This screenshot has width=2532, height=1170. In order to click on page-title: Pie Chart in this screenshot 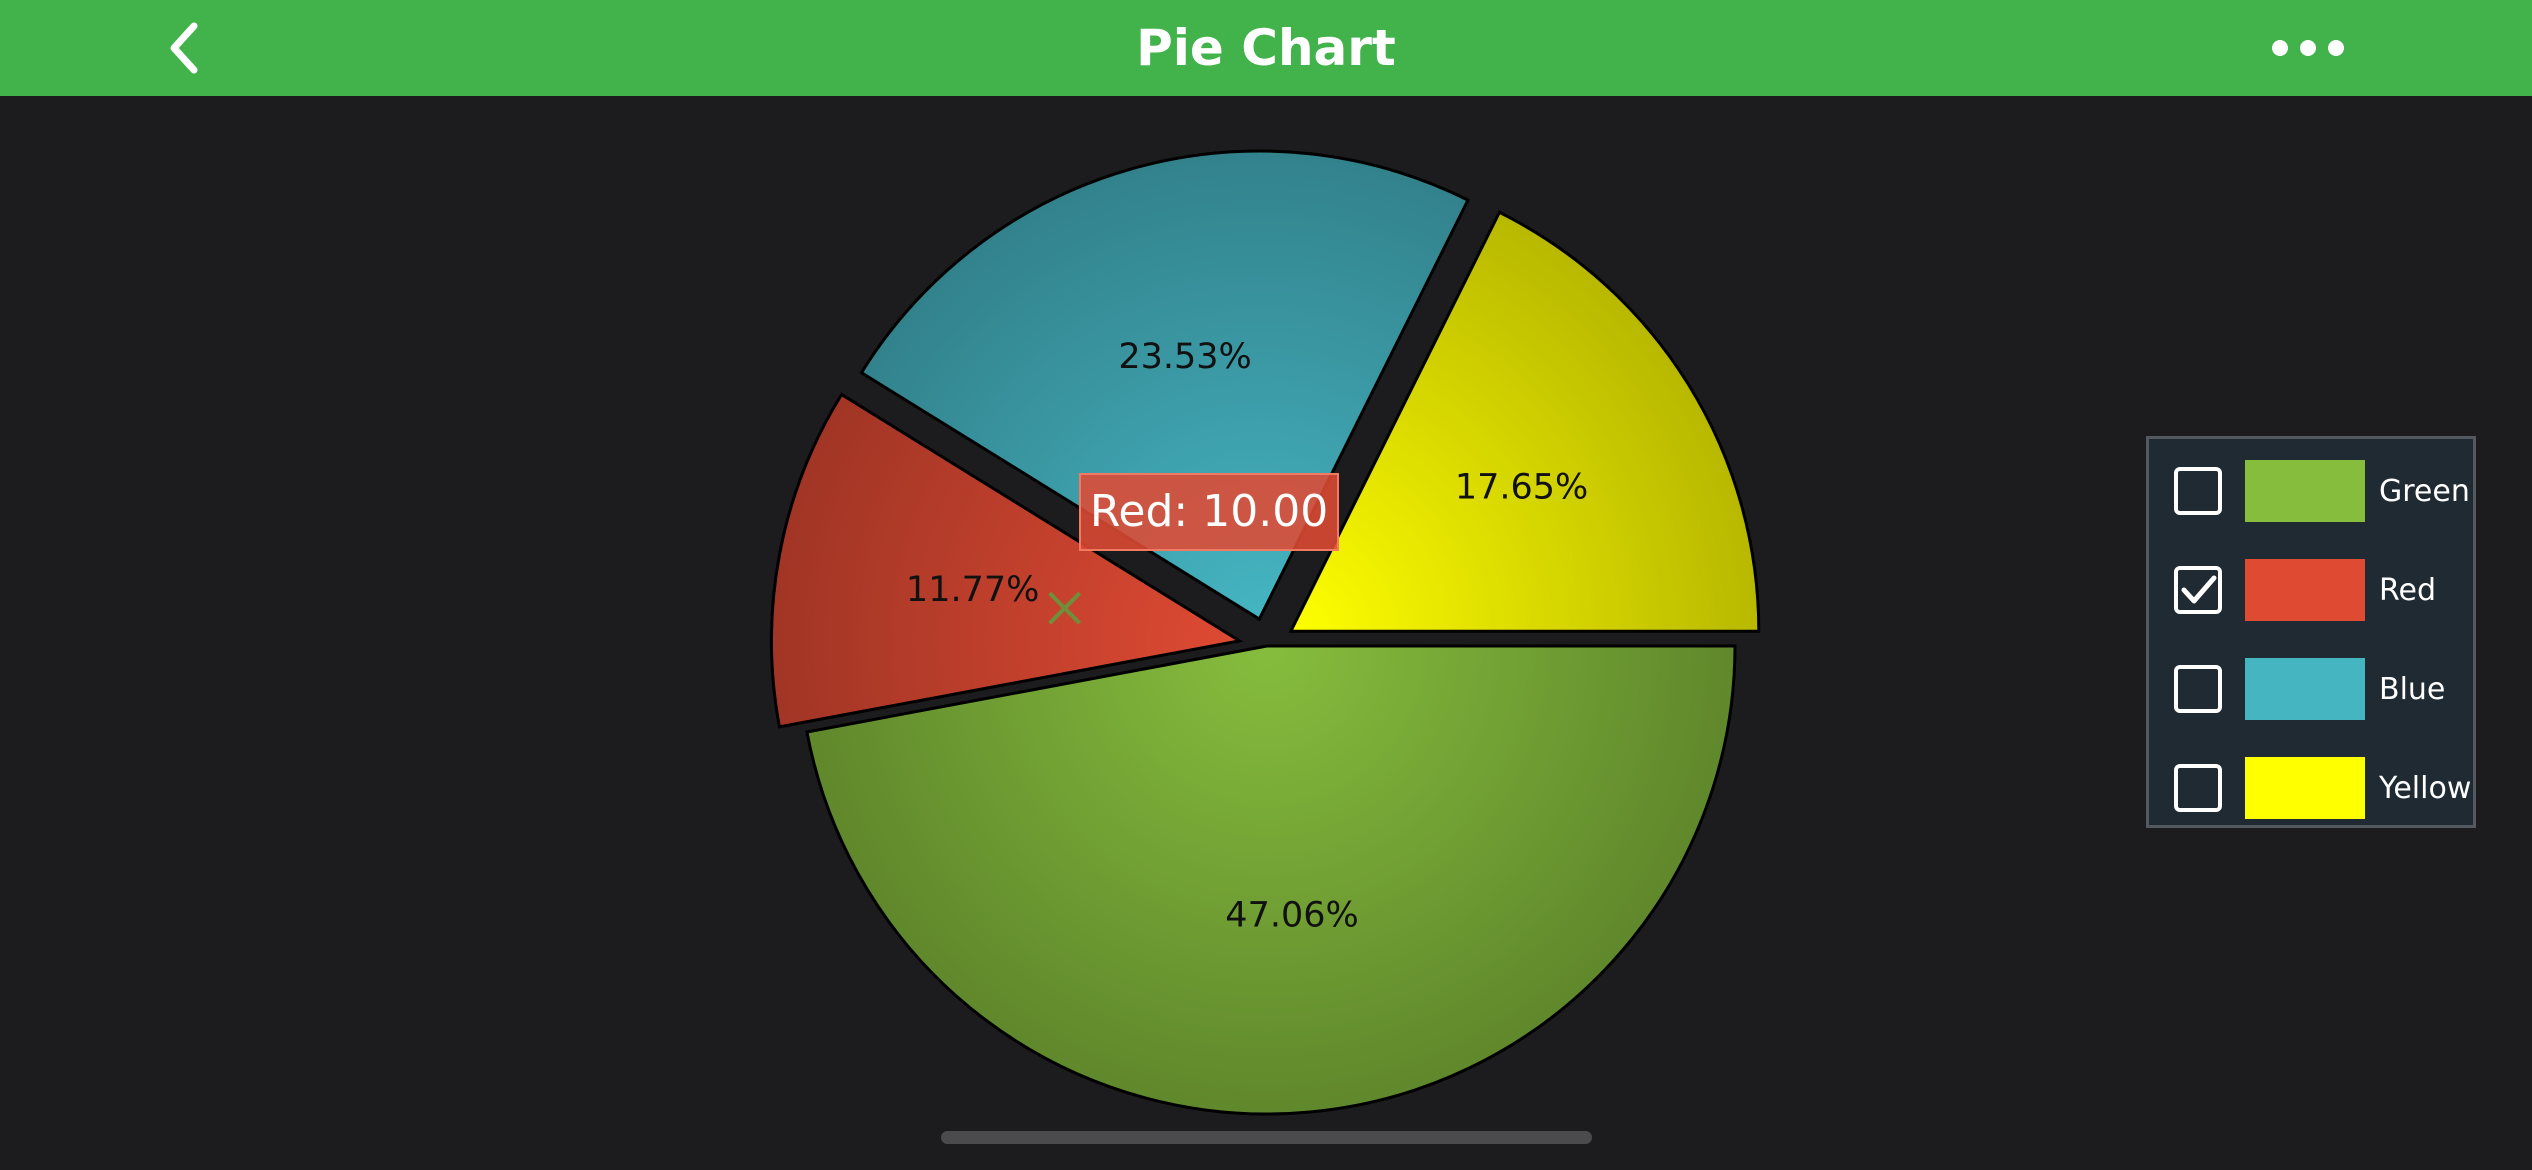, I will do `click(1266, 48)`.